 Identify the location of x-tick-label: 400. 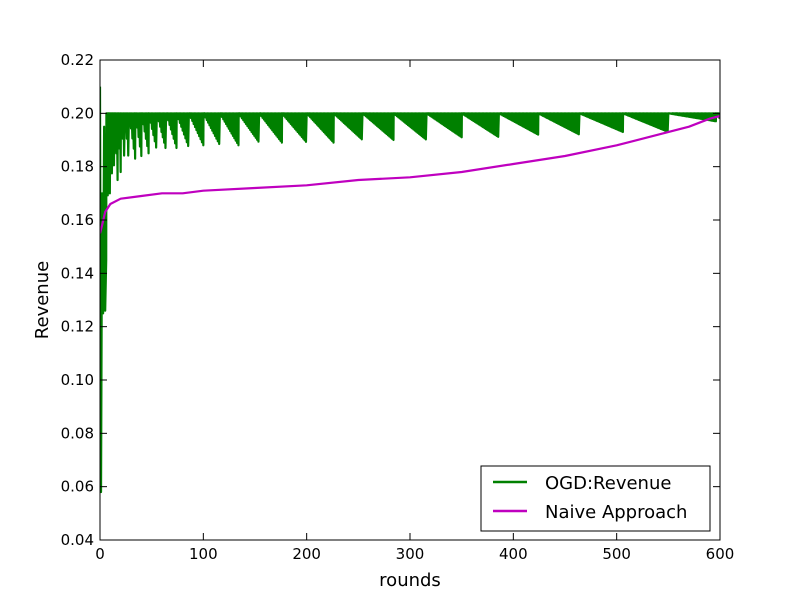
(513, 554).